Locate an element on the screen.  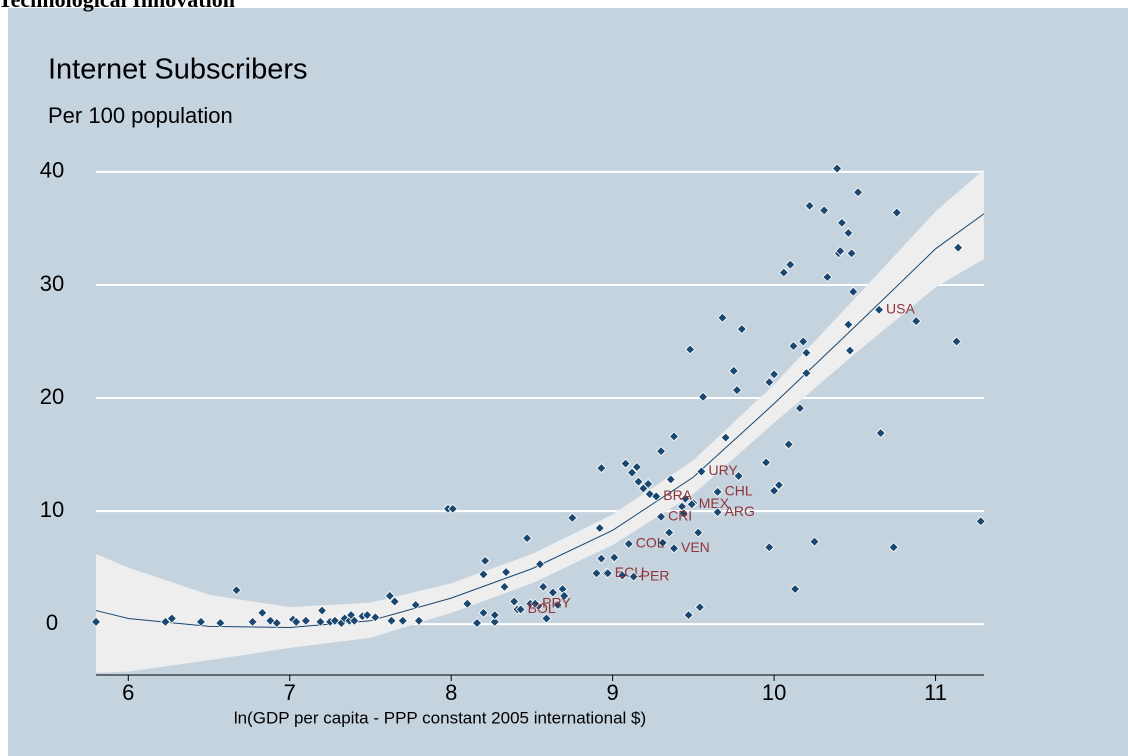
y-tick-label: 30 is located at coordinates (52, 283).